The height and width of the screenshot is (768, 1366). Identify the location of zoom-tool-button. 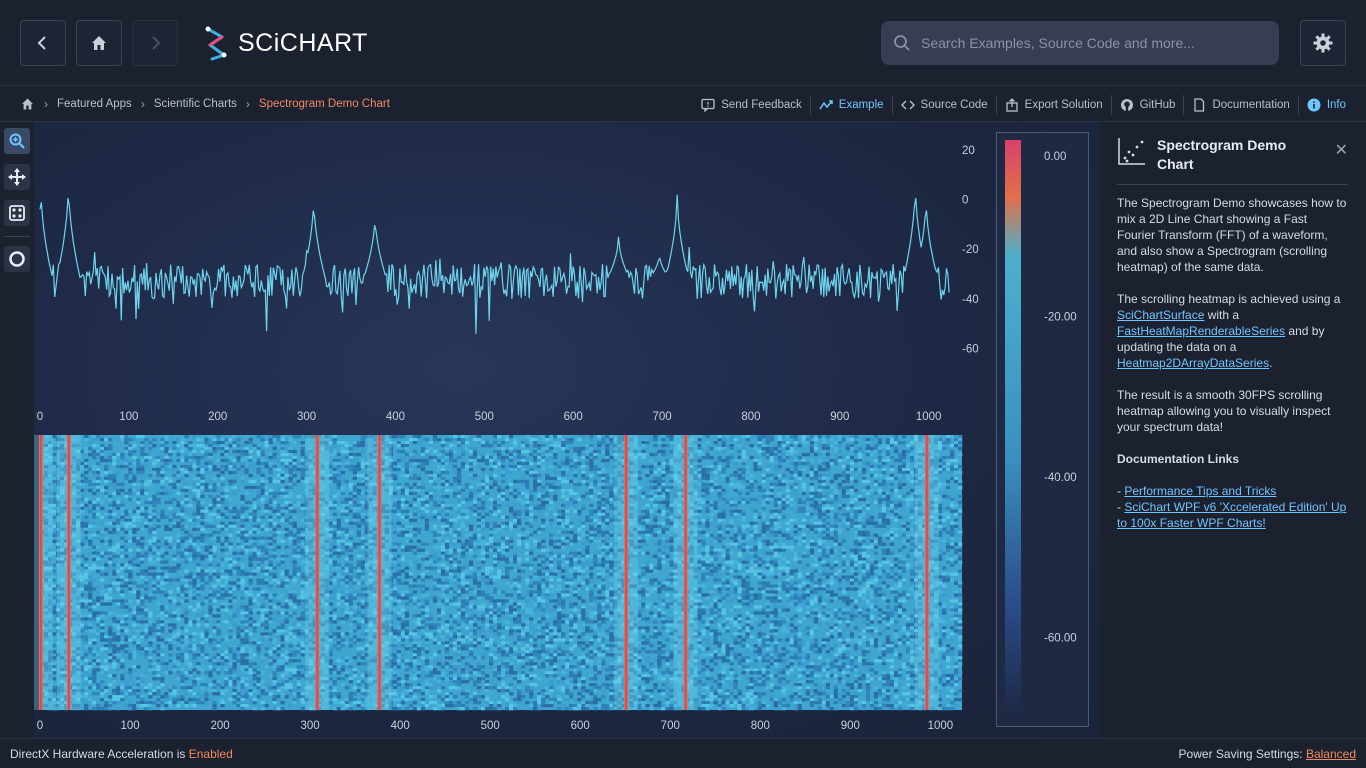
(17, 141).